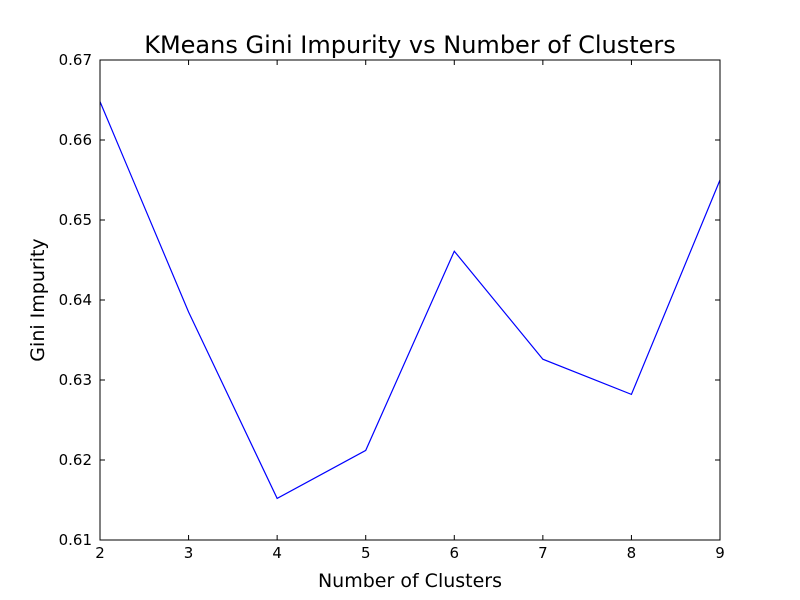 This screenshot has width=800, height=600. What do you see at coordinates (543, 553) in the screenshot?
I see `x-tick-label: 7` at bounding box center [543, 553].